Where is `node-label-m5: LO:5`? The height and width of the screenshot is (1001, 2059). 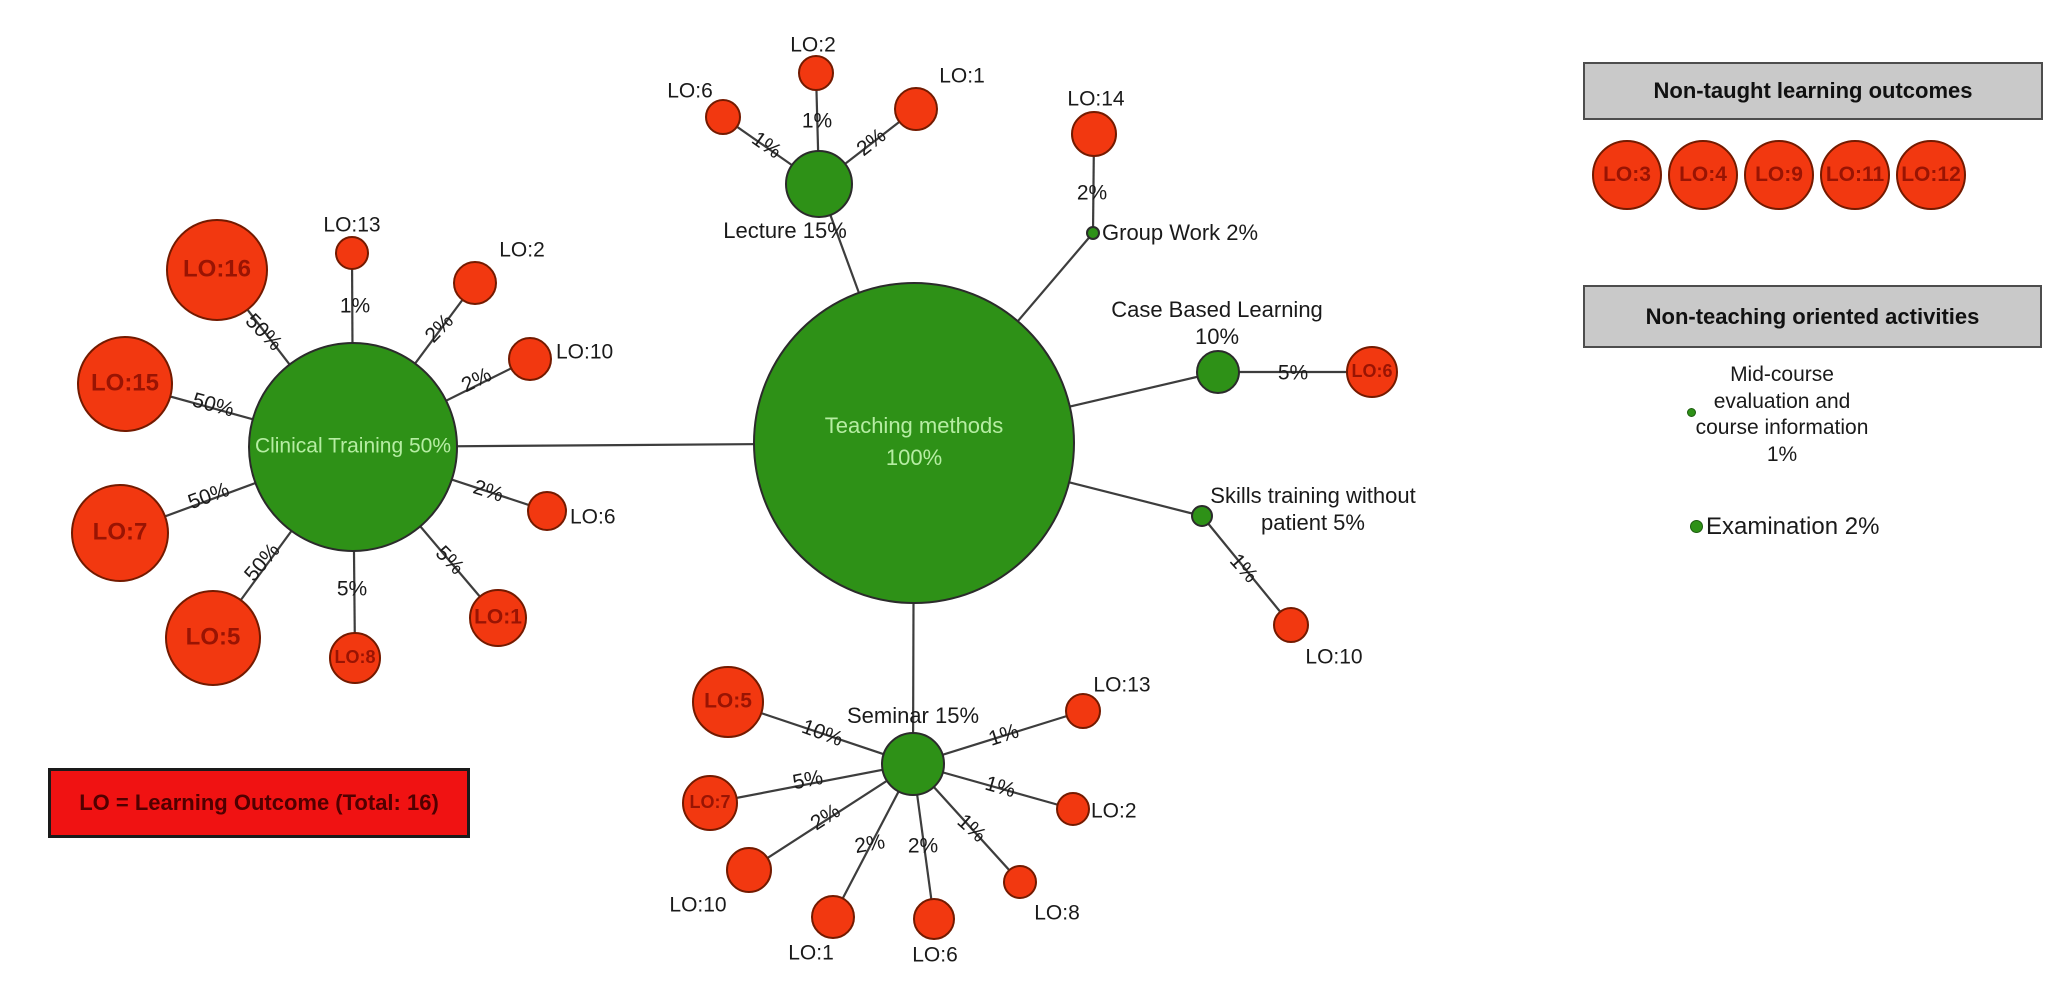 node-label-m5: LO:5 is located at coordinates (728, 701).